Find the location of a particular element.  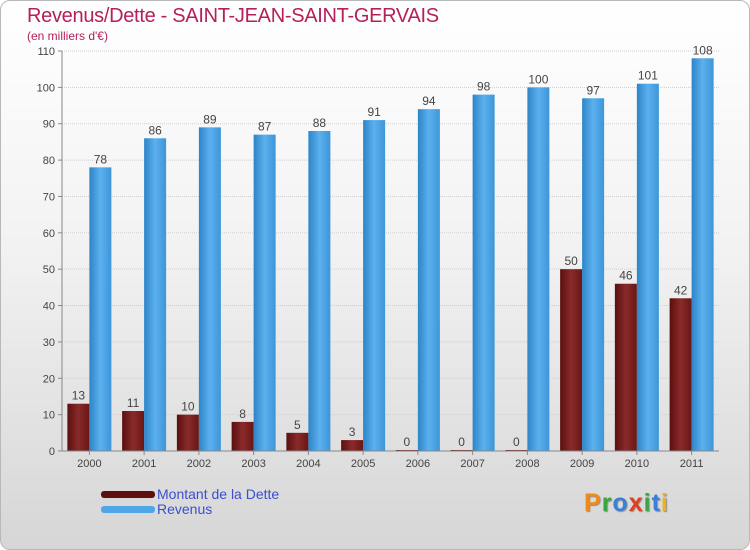

data-label-revenue: 101 is located at coordinates (648, 76).